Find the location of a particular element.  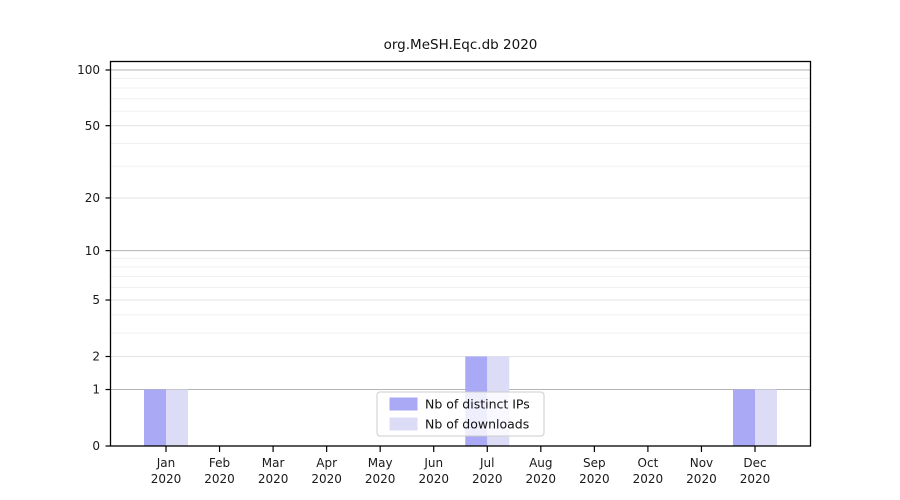

y-tick-label: 5 is located at coordinates (96, 300).